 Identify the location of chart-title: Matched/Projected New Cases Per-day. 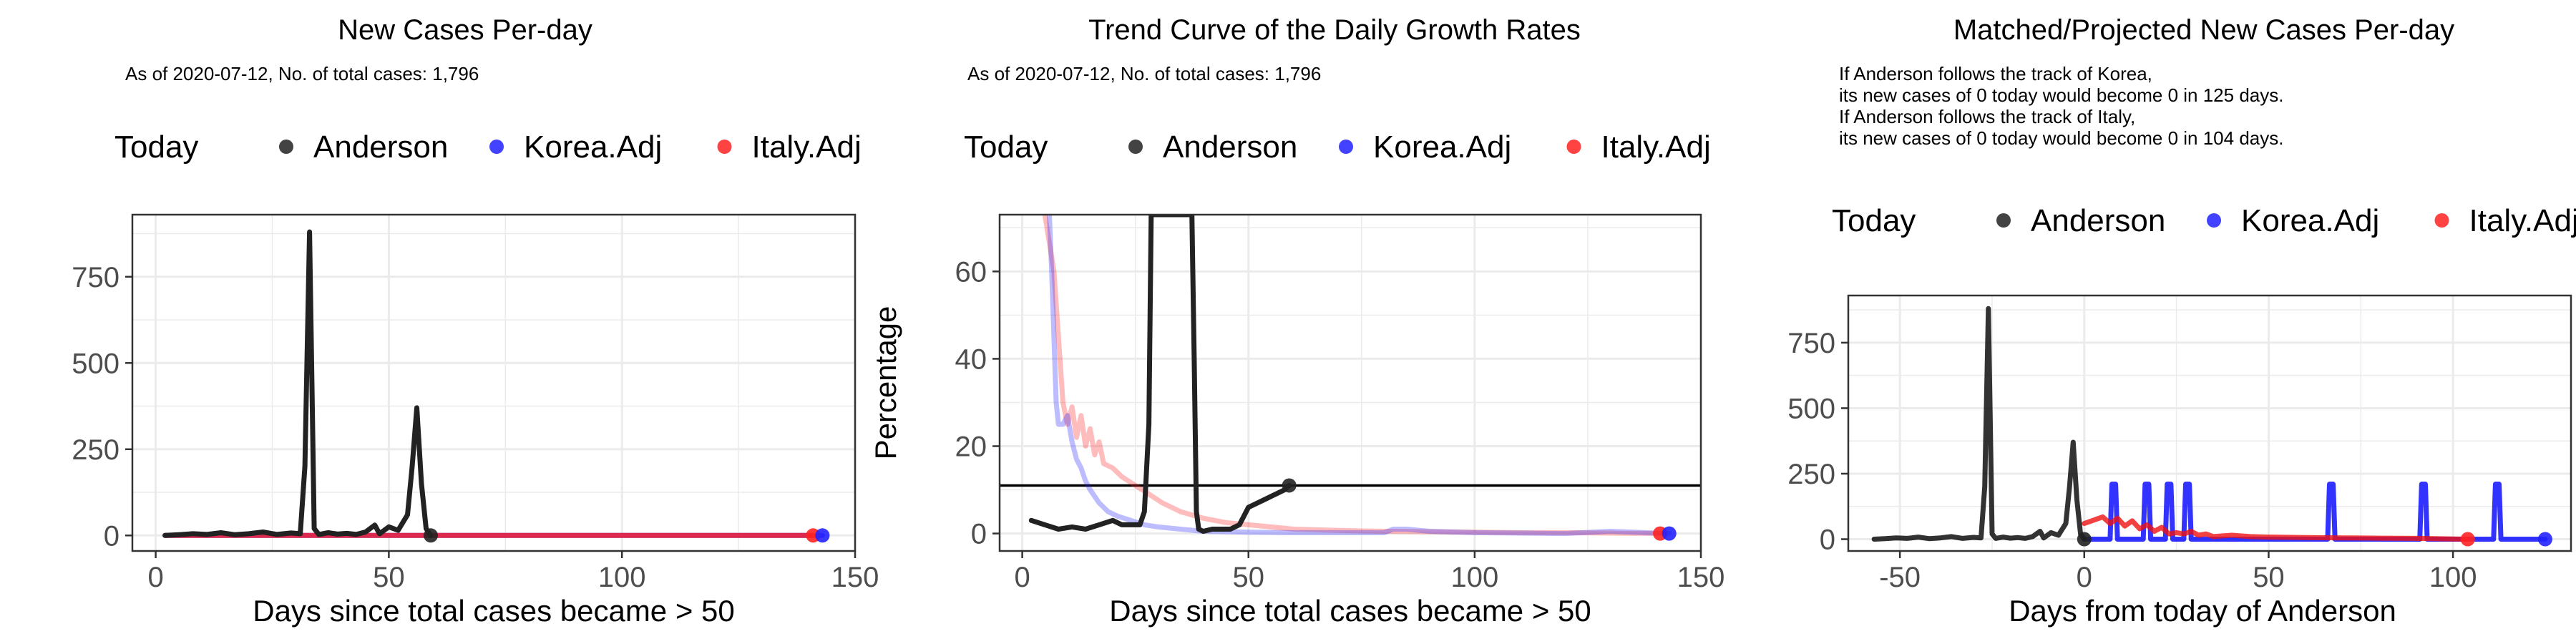
(2203, 30).